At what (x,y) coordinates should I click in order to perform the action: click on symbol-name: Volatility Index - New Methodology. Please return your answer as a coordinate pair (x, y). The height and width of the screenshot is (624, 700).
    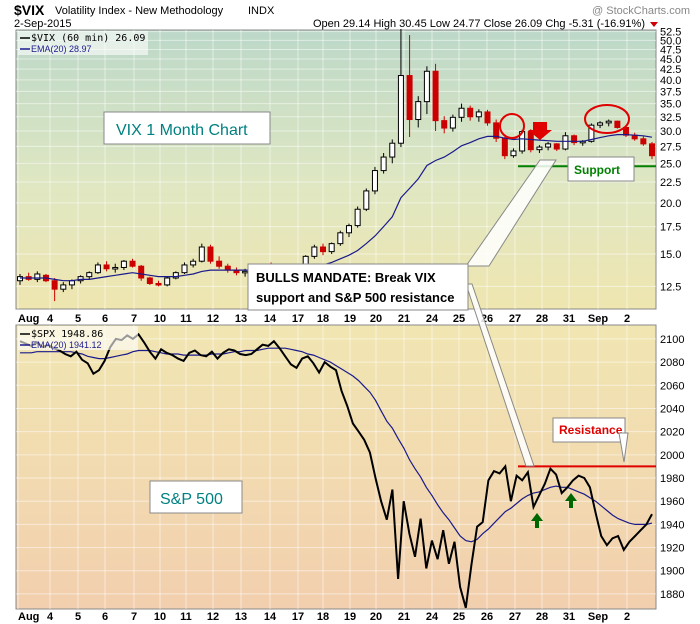
    Looking at the image, I should click on (139, 11).